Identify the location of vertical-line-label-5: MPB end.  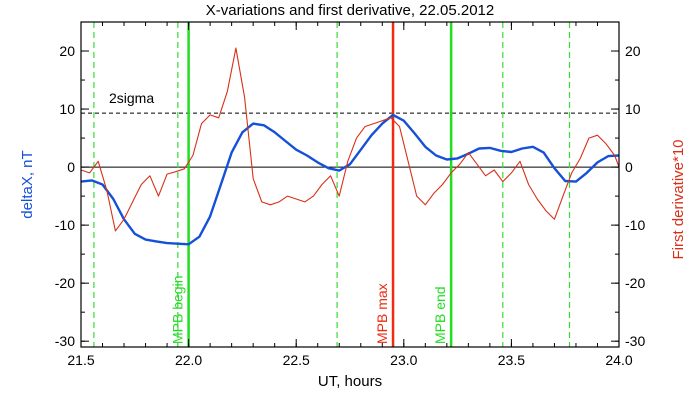
(440, 315).